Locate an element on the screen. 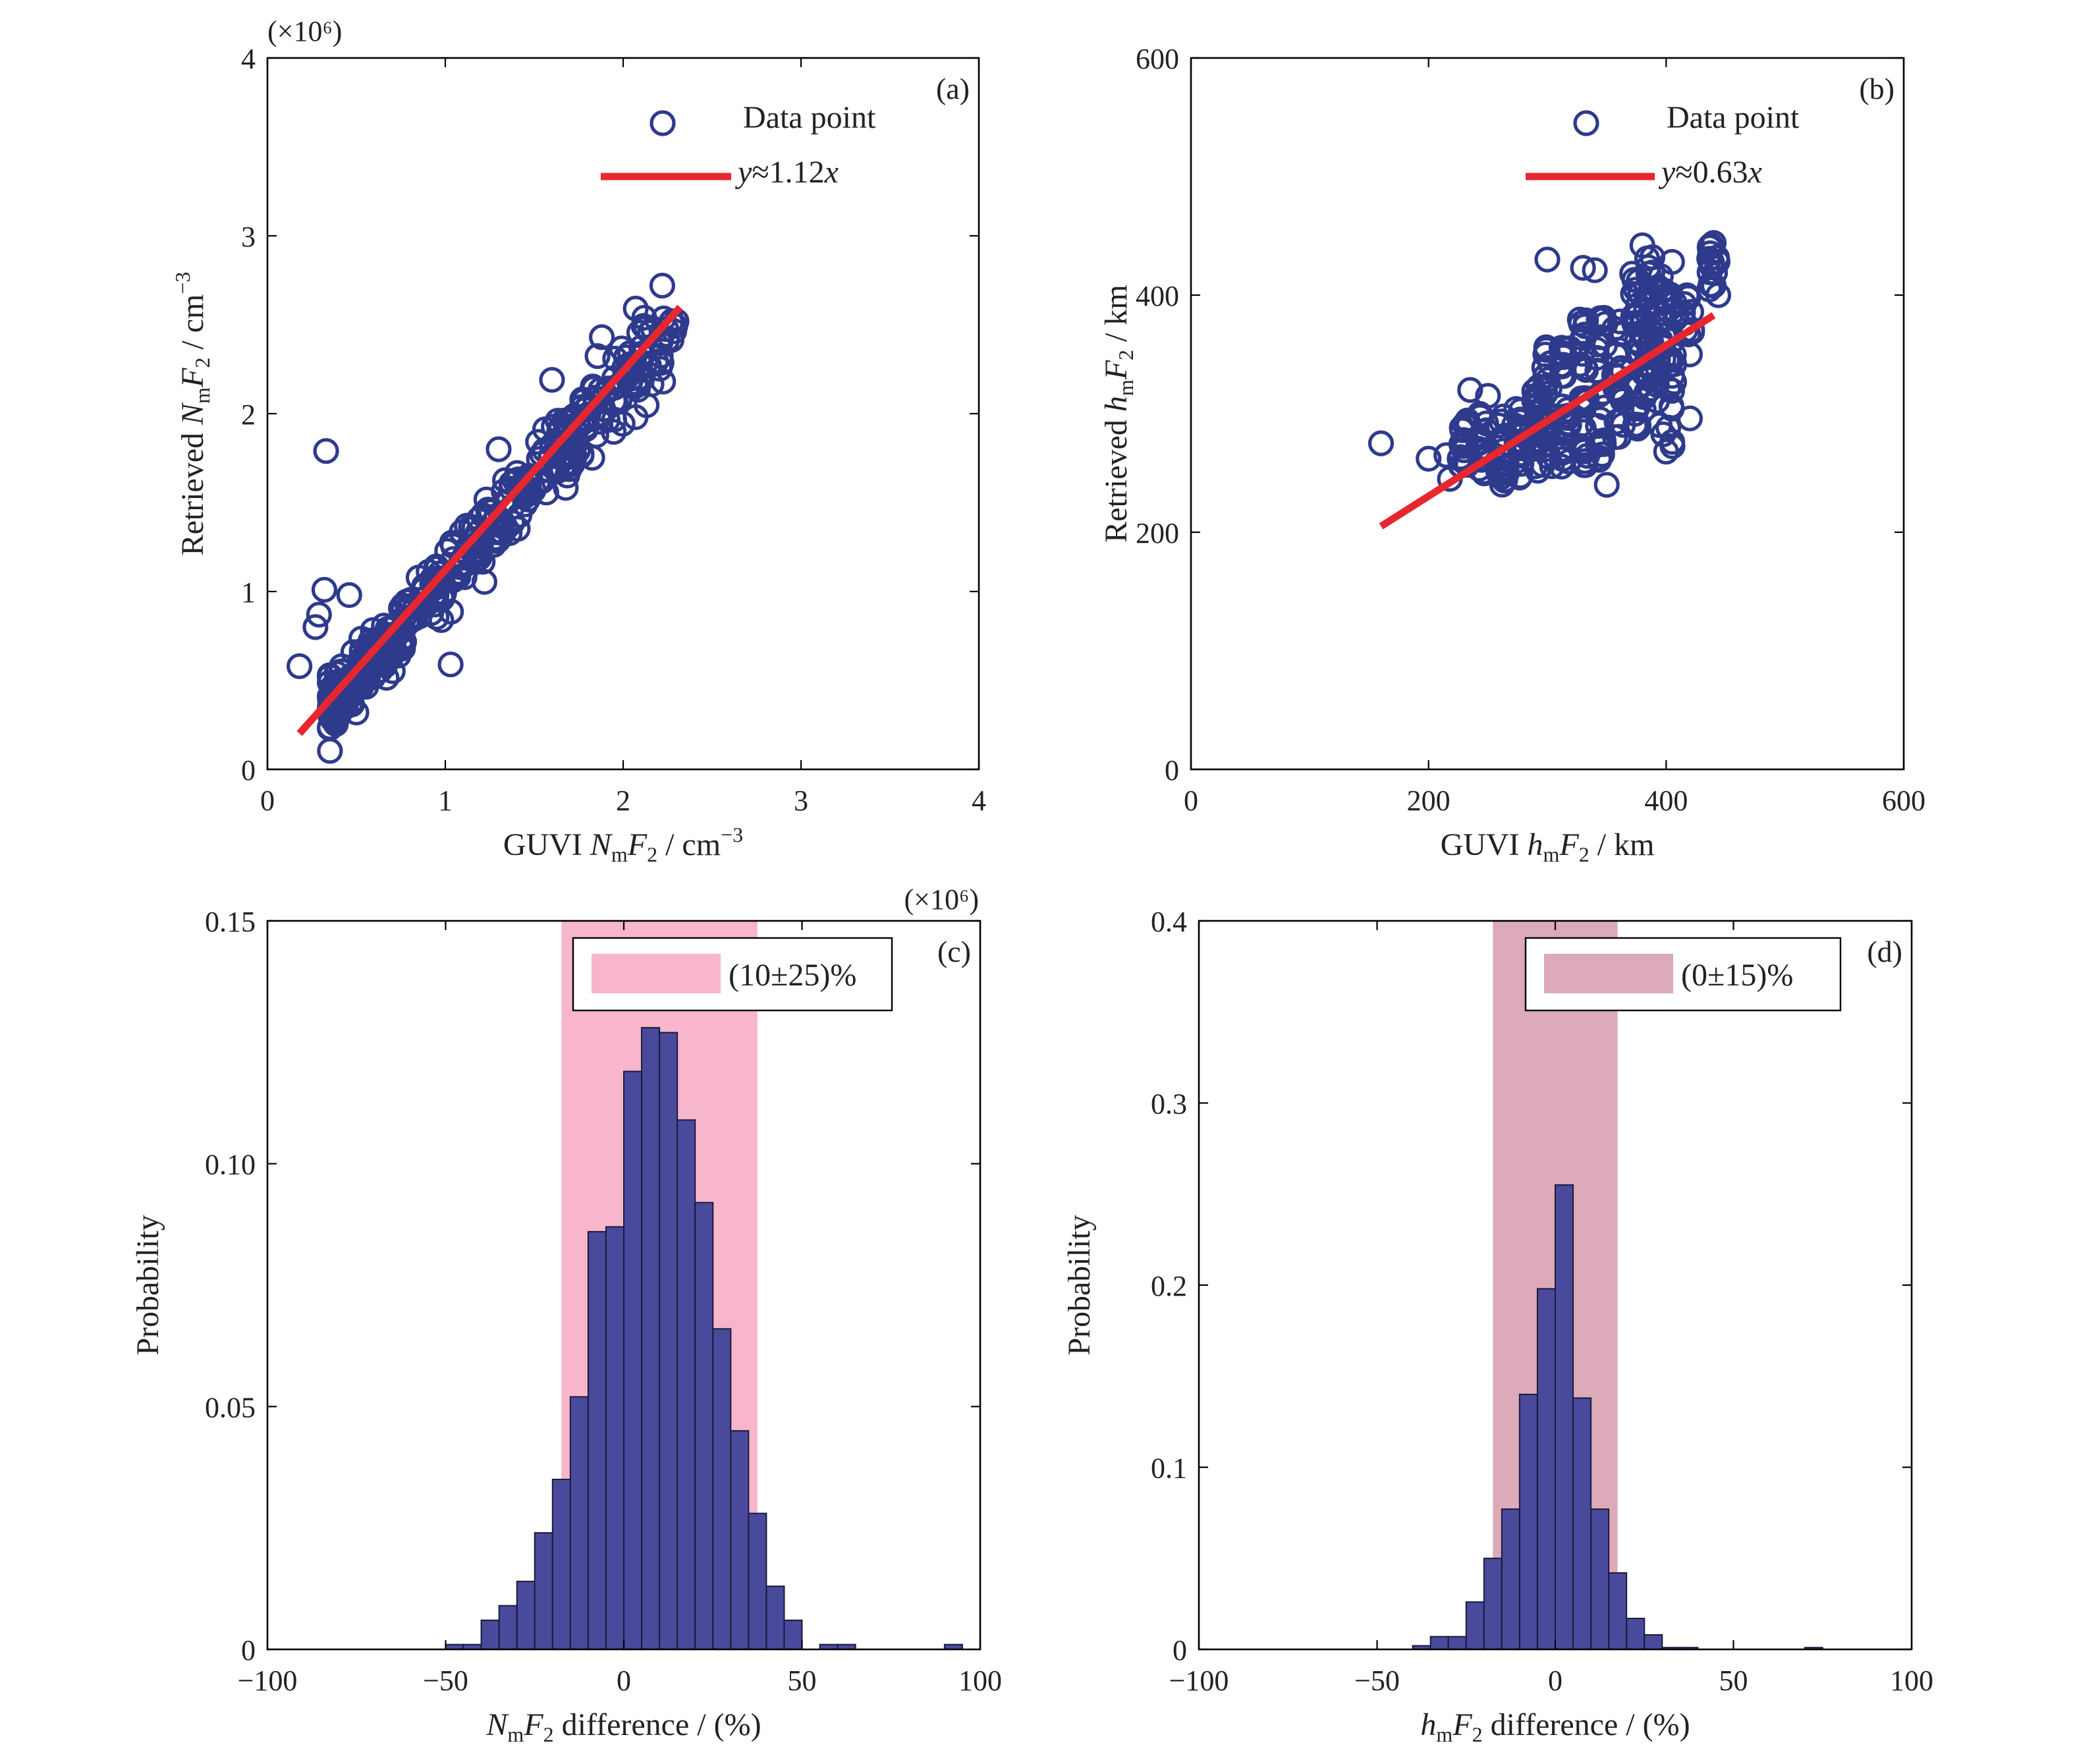  legend-marker is located at coordinates (1586, 123).